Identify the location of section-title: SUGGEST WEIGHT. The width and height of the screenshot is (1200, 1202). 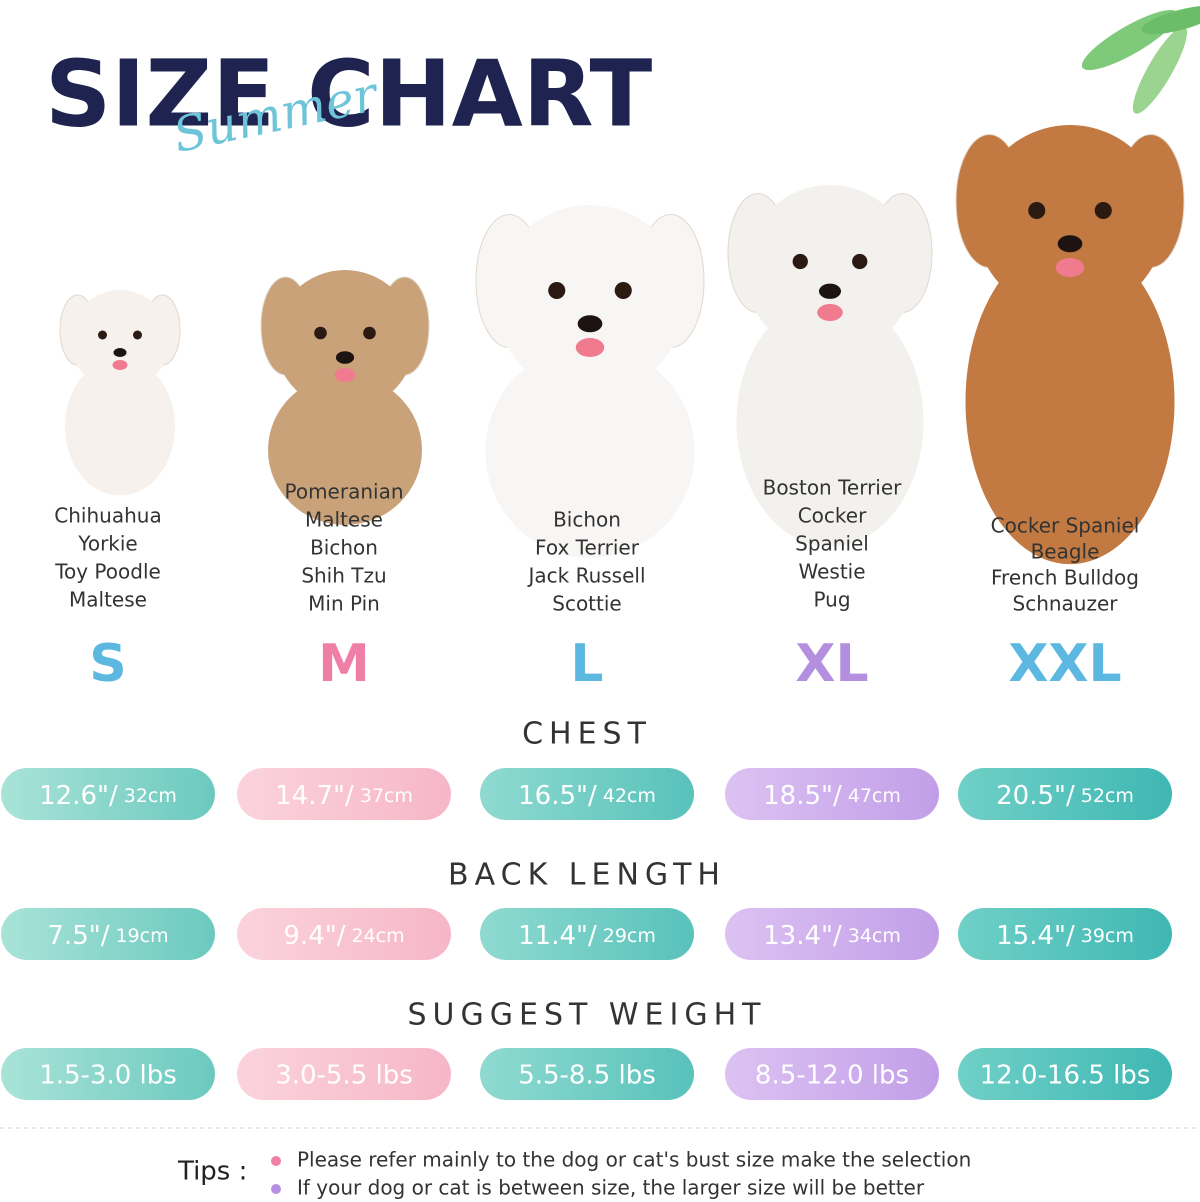
(587, 1015).